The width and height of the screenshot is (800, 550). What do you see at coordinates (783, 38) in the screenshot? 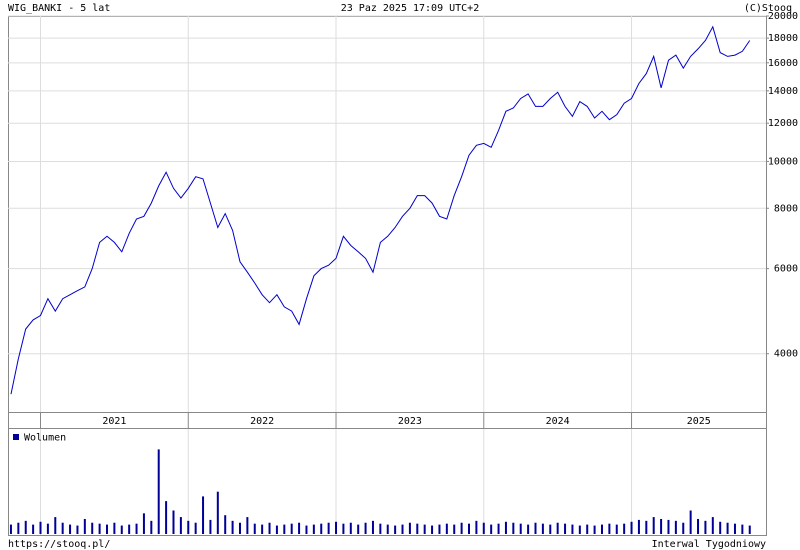
I see `y-tick-label: 18000` at bounding box center [783, 38].